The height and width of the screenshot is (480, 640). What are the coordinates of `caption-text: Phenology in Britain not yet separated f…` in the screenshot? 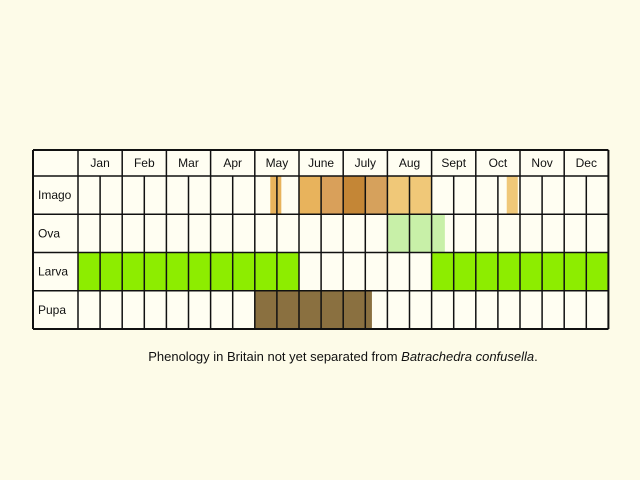 It's located at (275, 356).